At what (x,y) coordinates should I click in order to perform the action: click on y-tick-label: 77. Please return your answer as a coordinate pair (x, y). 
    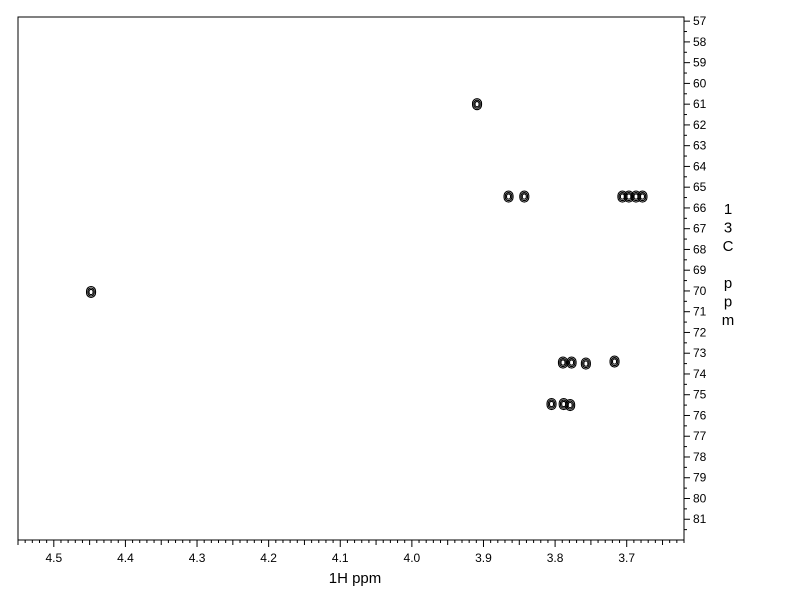
    Looking at the image, I should click on (700, 436).